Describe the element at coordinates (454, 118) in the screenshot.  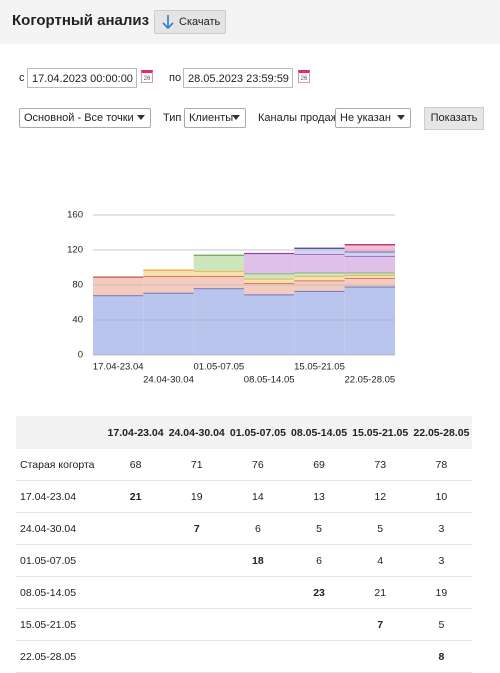
I see `show-button: Показать` at that location.